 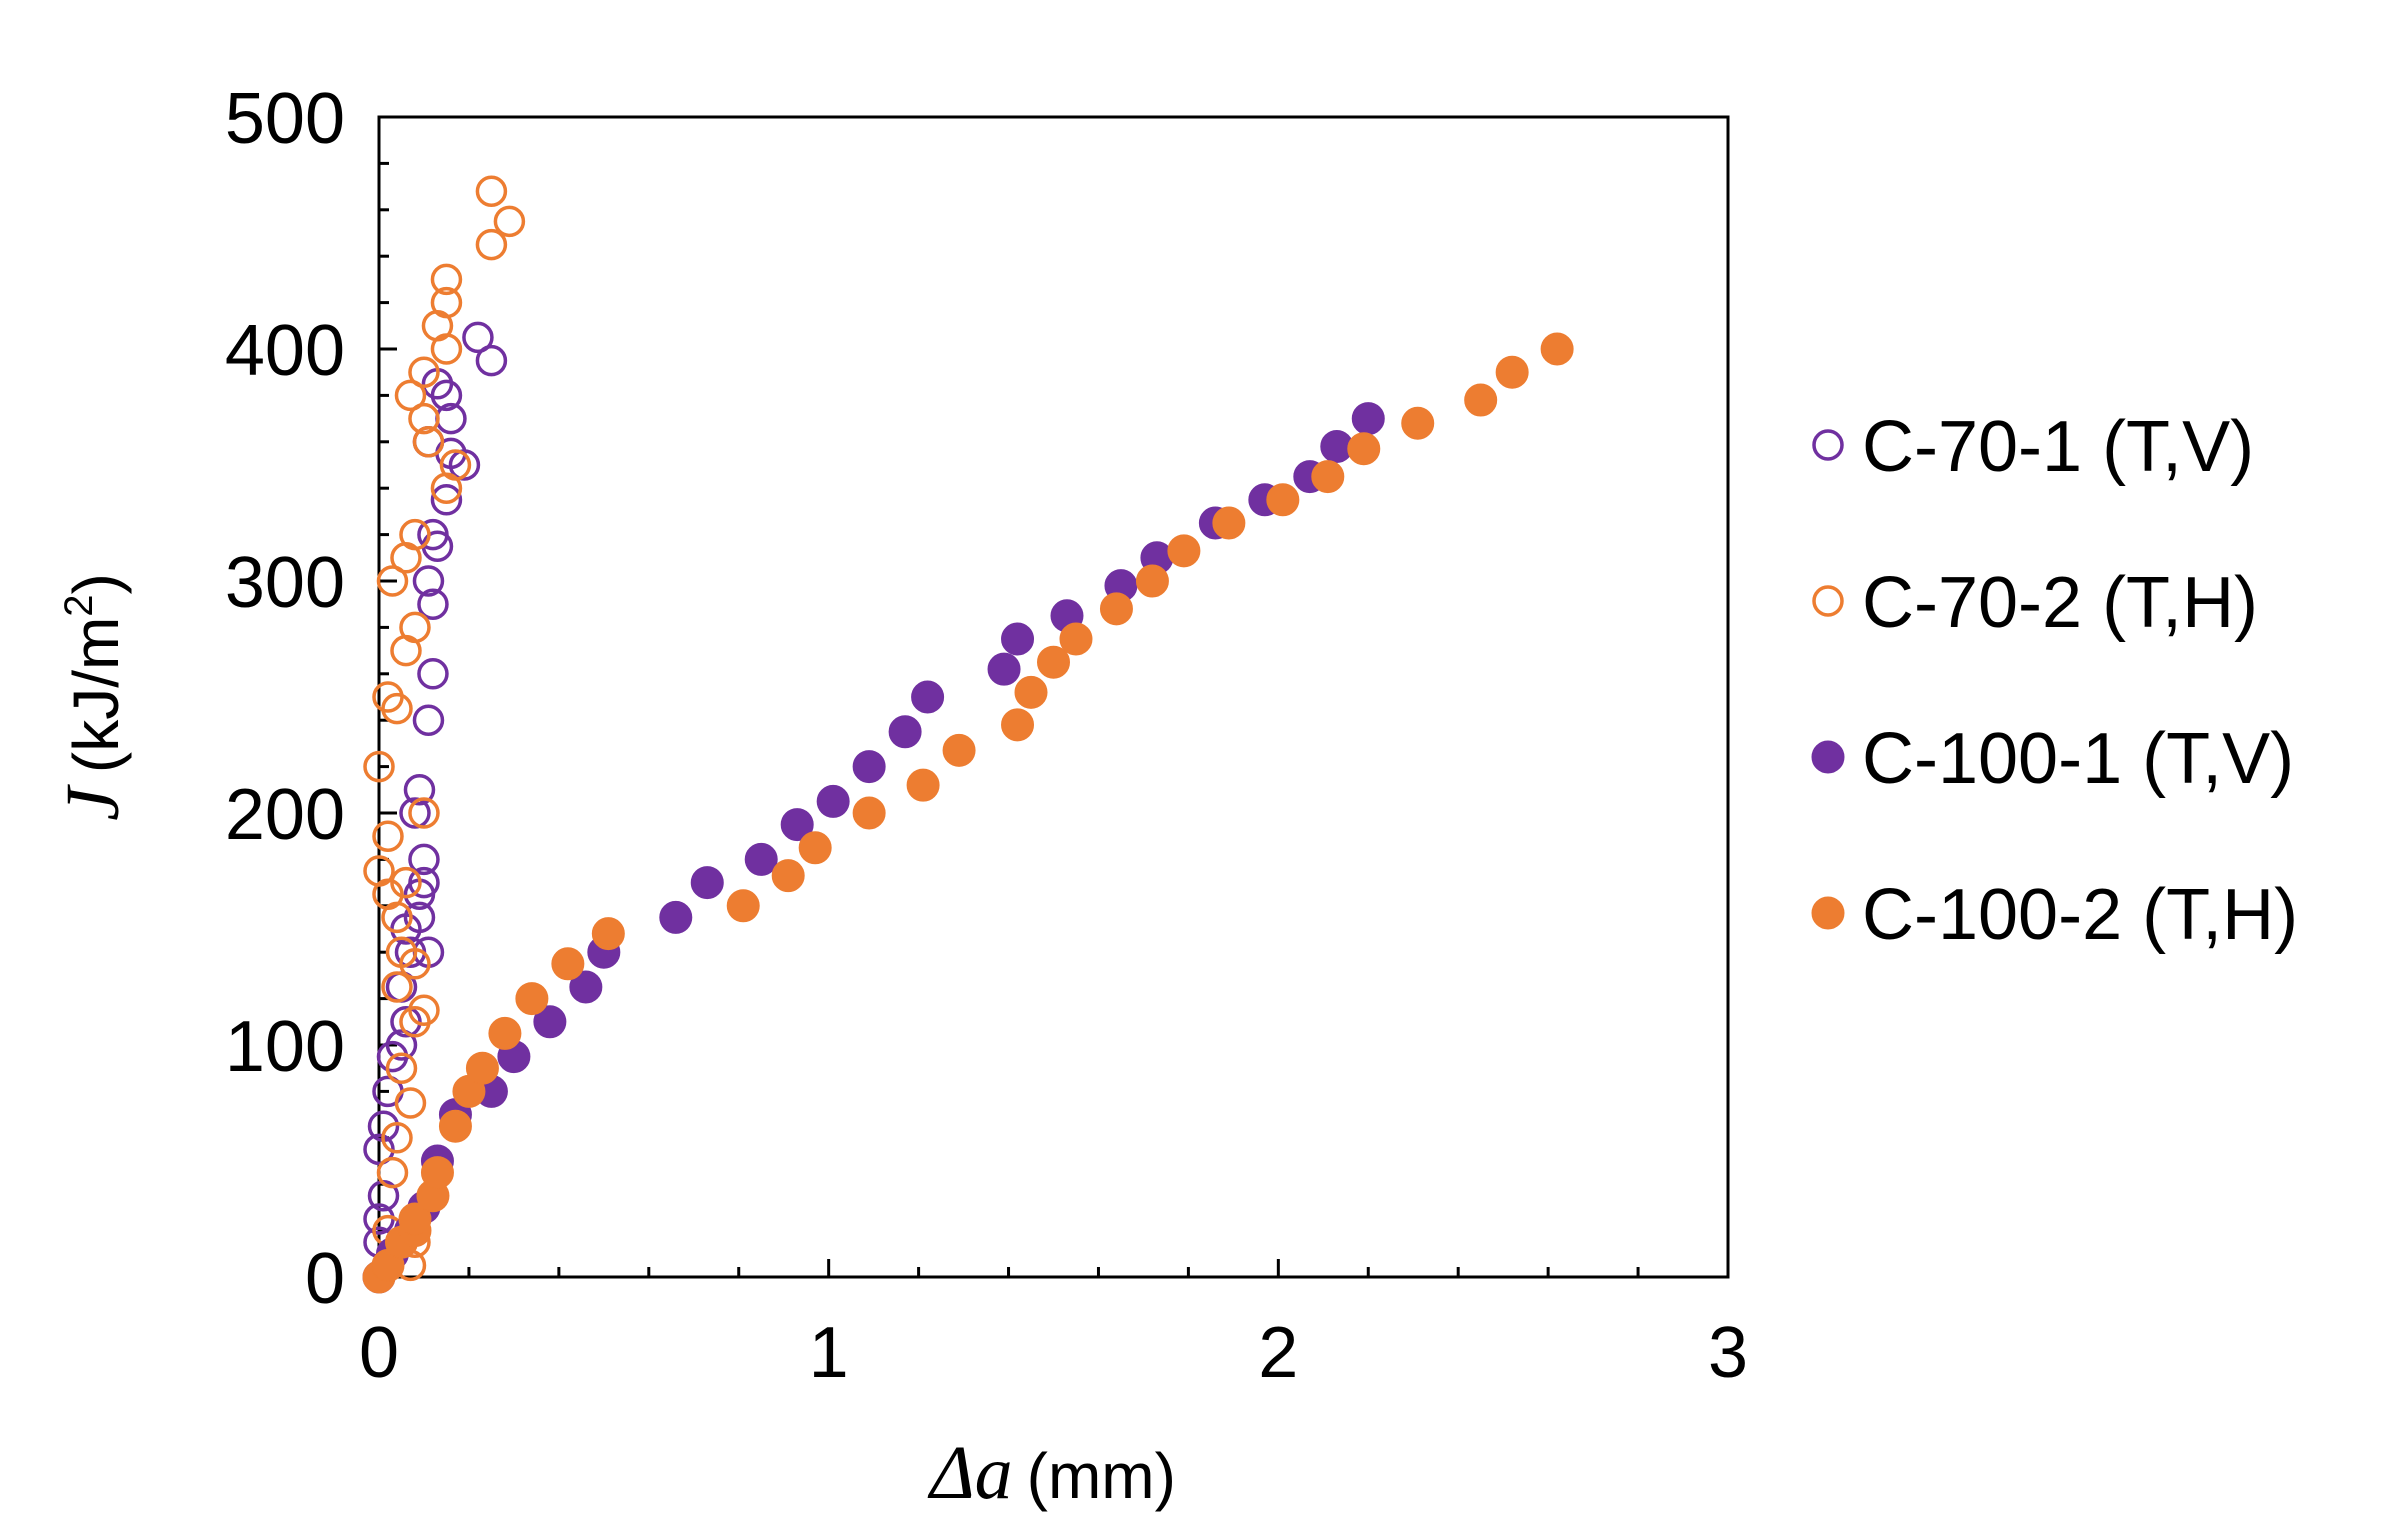 What do you see at coordinates (379, 1353) in the screenshot?
I see `x-tick-label: 0` at bounding box center [379, 1353].